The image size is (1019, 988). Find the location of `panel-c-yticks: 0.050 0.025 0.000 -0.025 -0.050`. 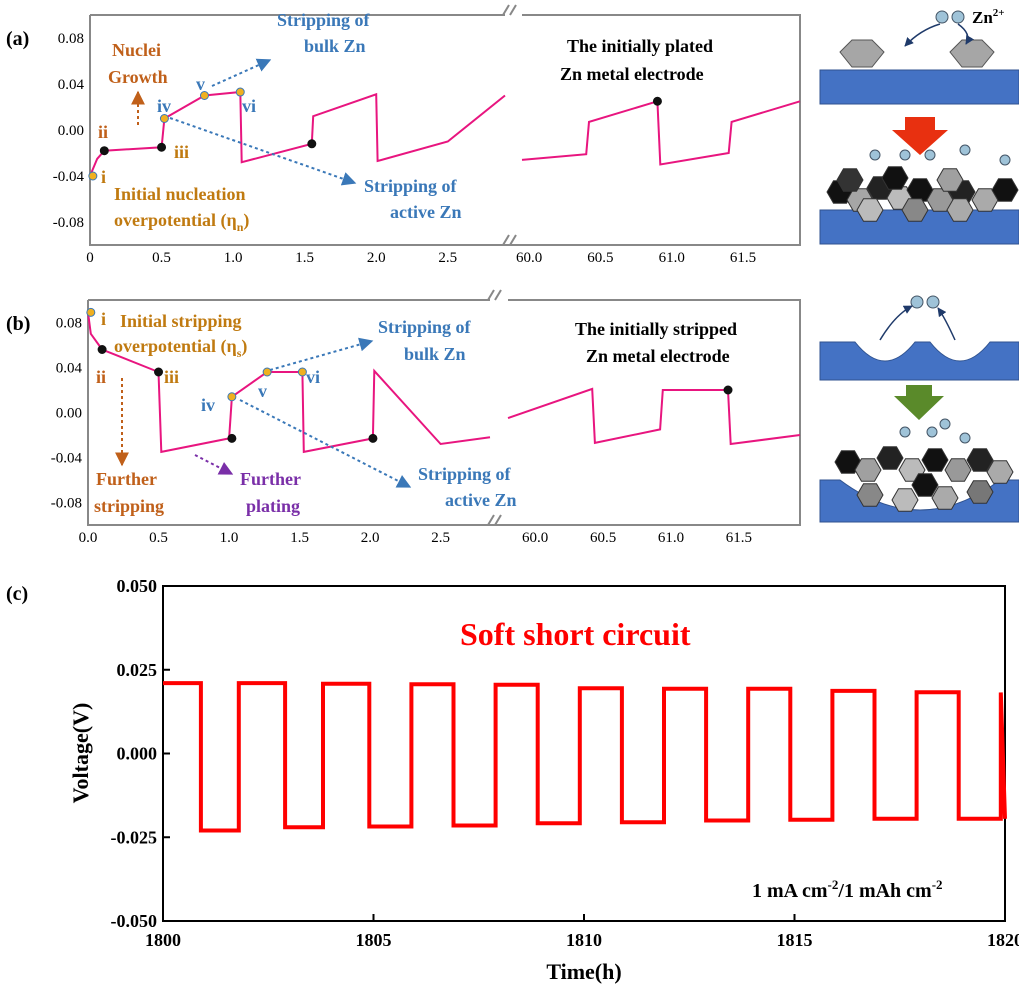

panel-c-yticks: 0.050 0.025 0.000 -0.025 -0.050 is located at coordinates (140, 753).